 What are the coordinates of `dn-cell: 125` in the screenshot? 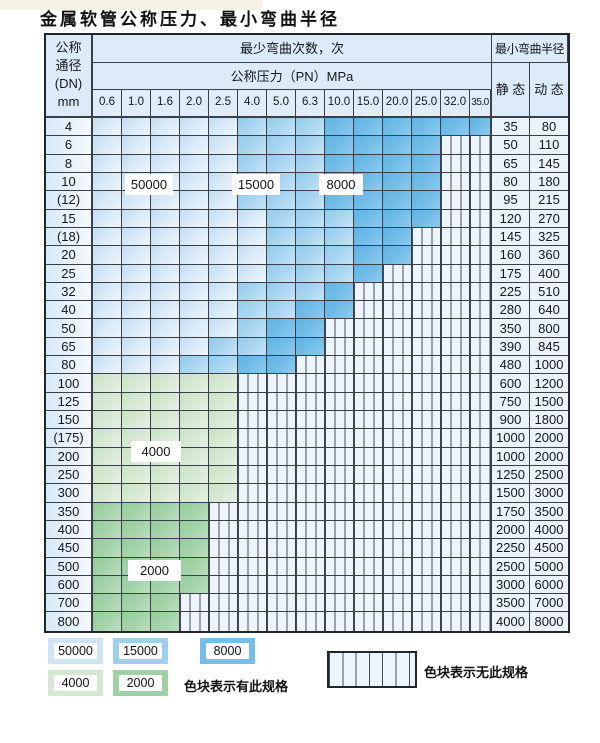 It's located at (69, 401).